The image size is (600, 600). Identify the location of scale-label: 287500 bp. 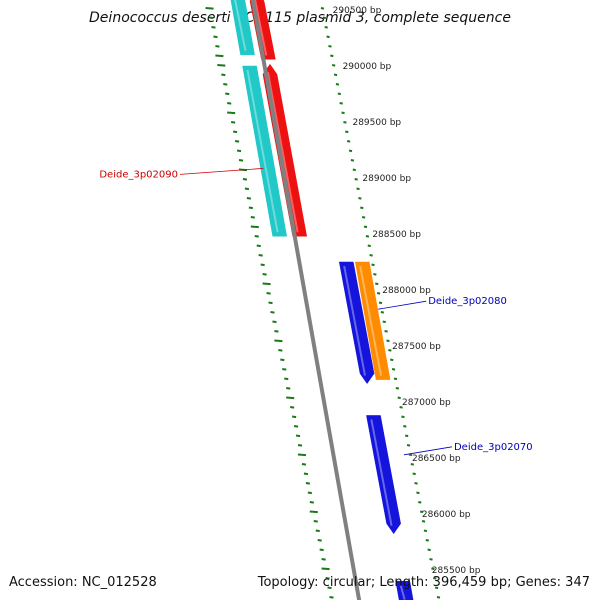
(416, 347).